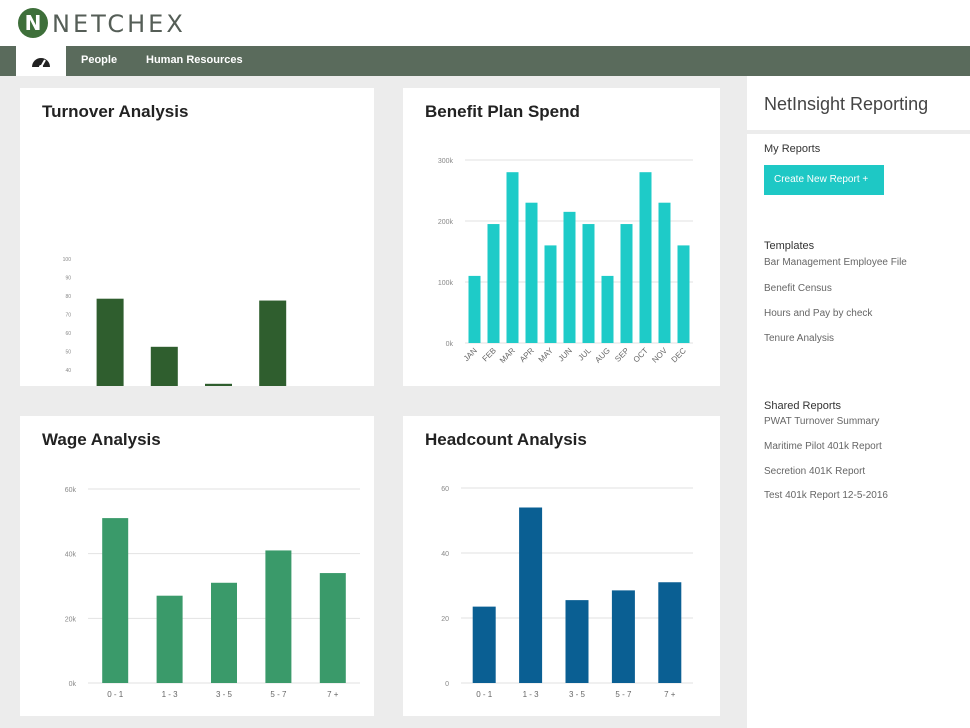  Describe the element at coordinates (823, 446) in the screenshot. I see `shared-report-link: Maritime Pilot 401k Report` at that location.